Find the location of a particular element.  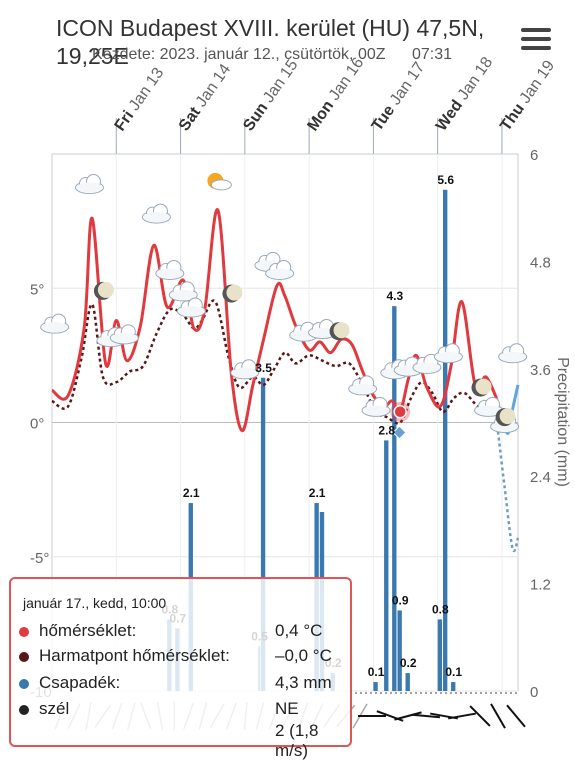

tooltip-label: szél is located at coordinates (54, 708).